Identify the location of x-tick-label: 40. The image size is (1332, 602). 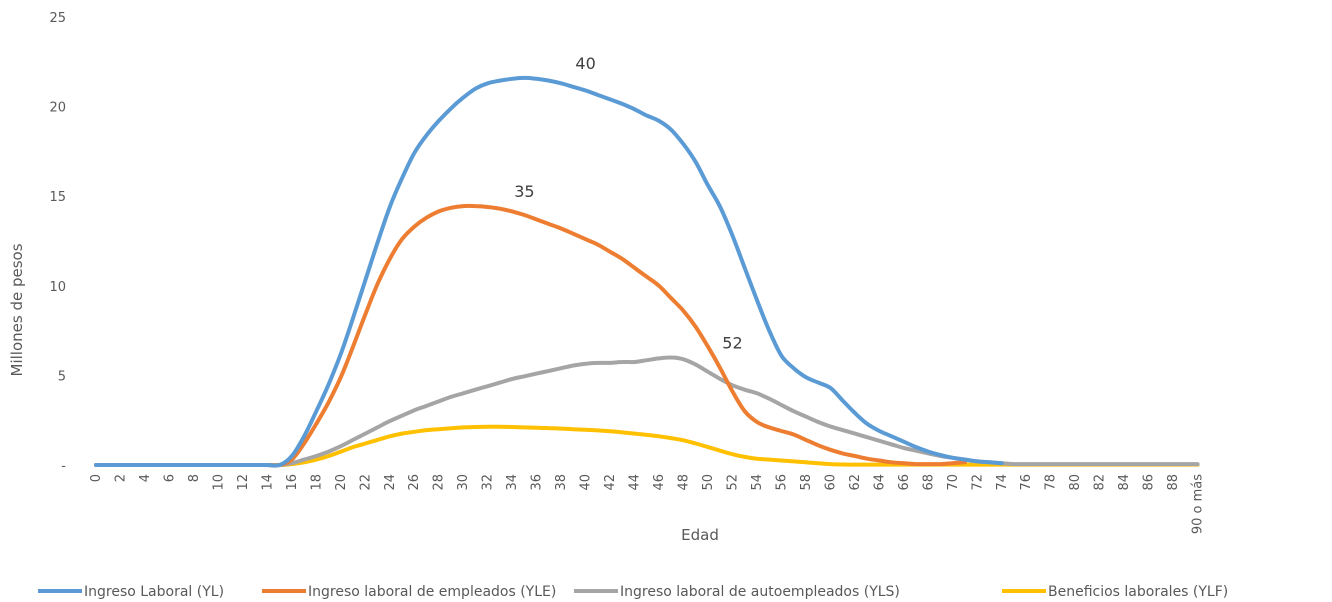
(586, 482).